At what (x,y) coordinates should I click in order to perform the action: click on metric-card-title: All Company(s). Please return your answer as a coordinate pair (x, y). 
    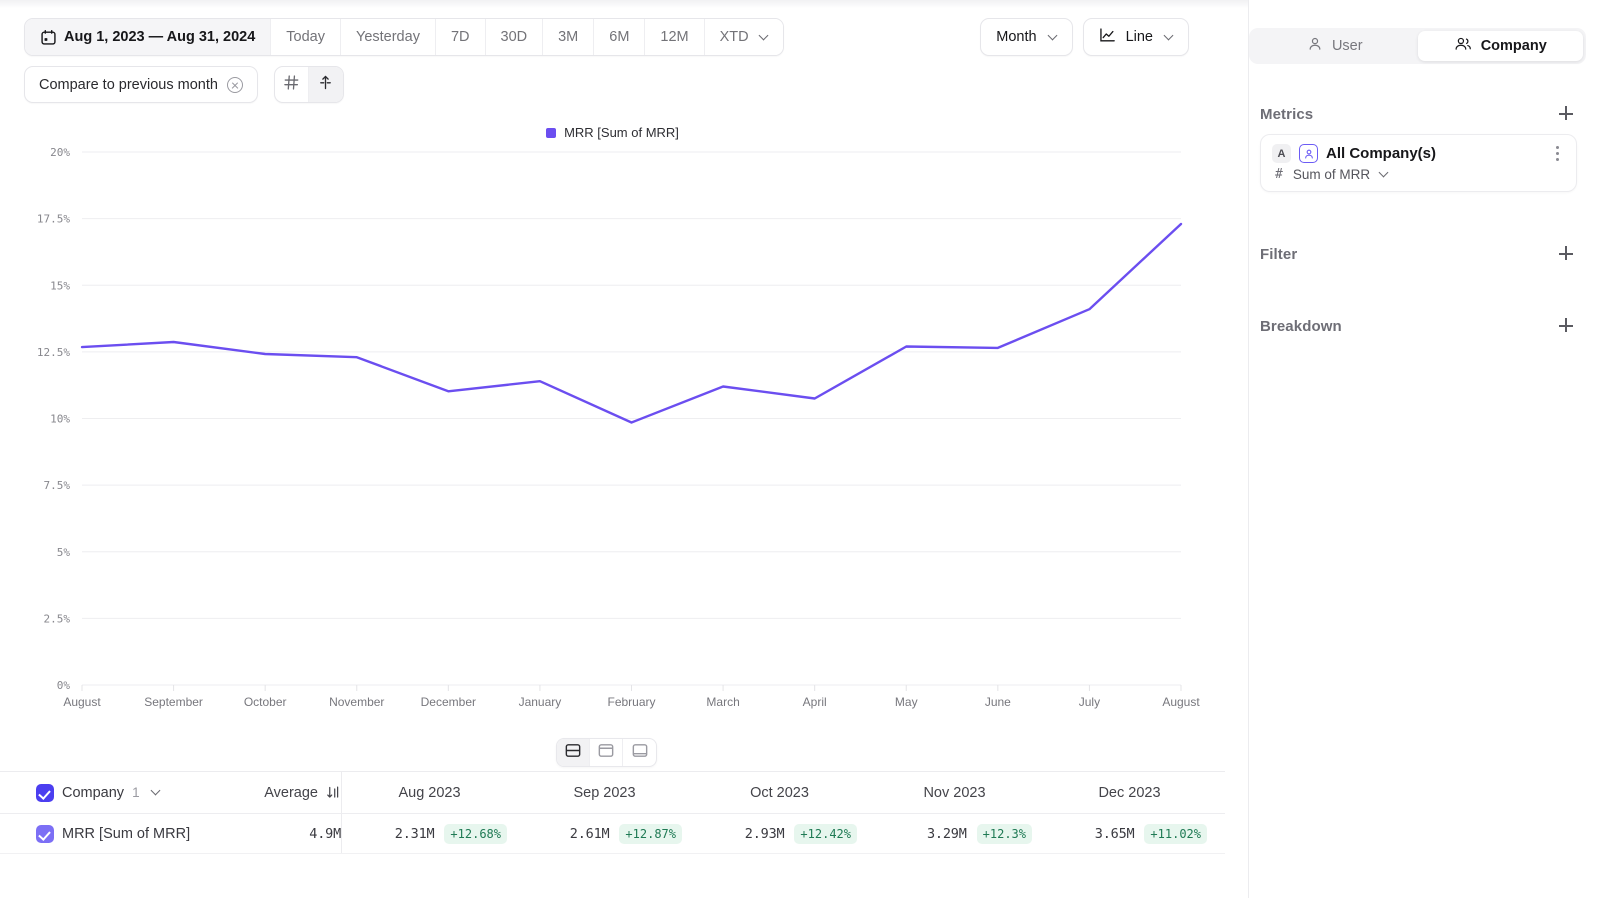
    Looking at the image, I should click on (1381, 153).